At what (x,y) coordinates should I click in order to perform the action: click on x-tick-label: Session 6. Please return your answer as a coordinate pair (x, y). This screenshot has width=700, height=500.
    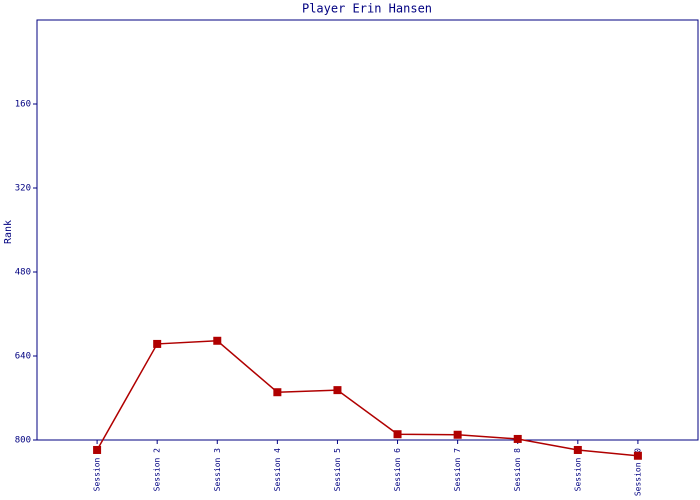
    Looking at the image, I should click on (397, 470).